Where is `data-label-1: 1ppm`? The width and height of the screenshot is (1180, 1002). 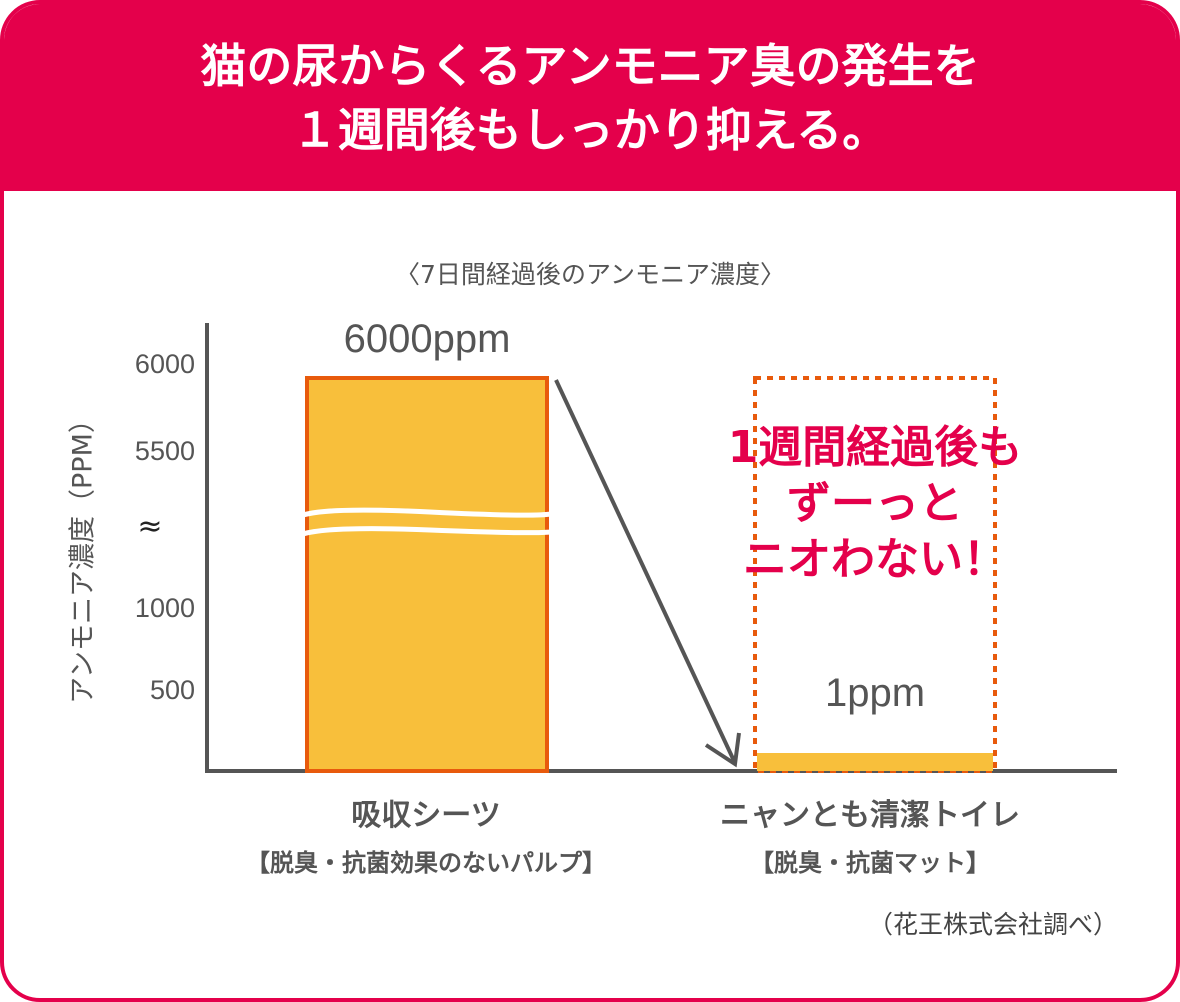
data-label-1: 1ppm is located at coordinates (875, 693).